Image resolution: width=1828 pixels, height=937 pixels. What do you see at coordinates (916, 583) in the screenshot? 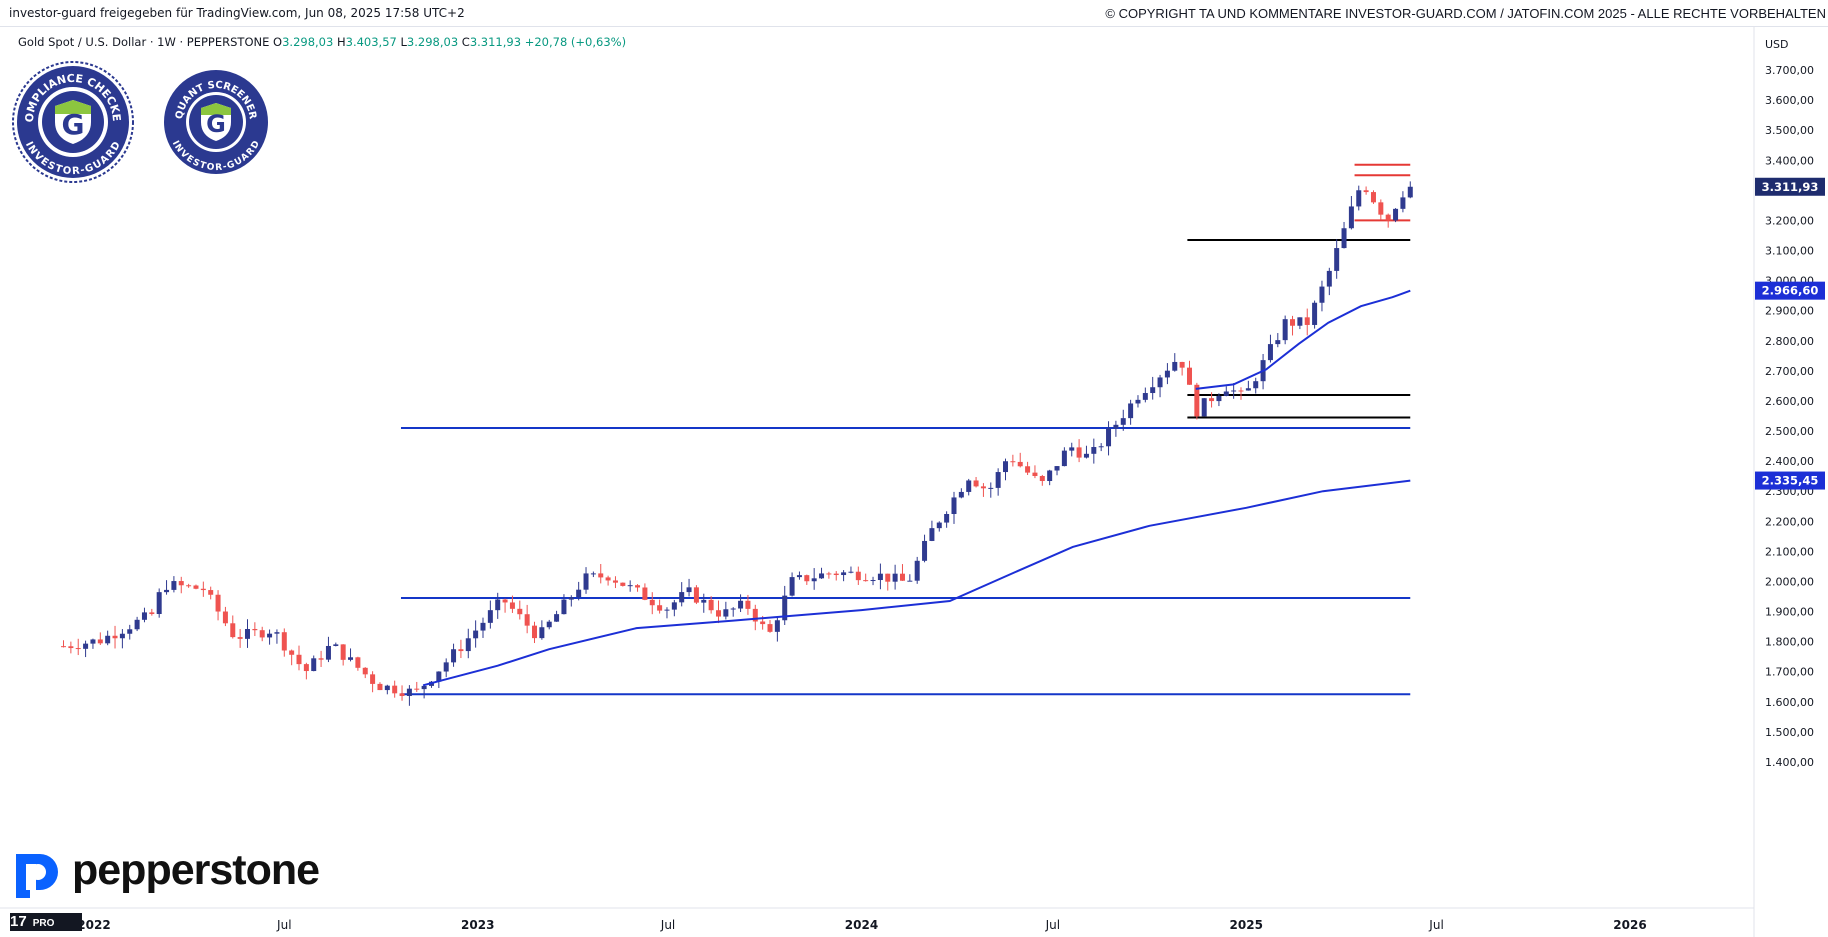
I see `moving-average-line` at bounding box center [916, 583].